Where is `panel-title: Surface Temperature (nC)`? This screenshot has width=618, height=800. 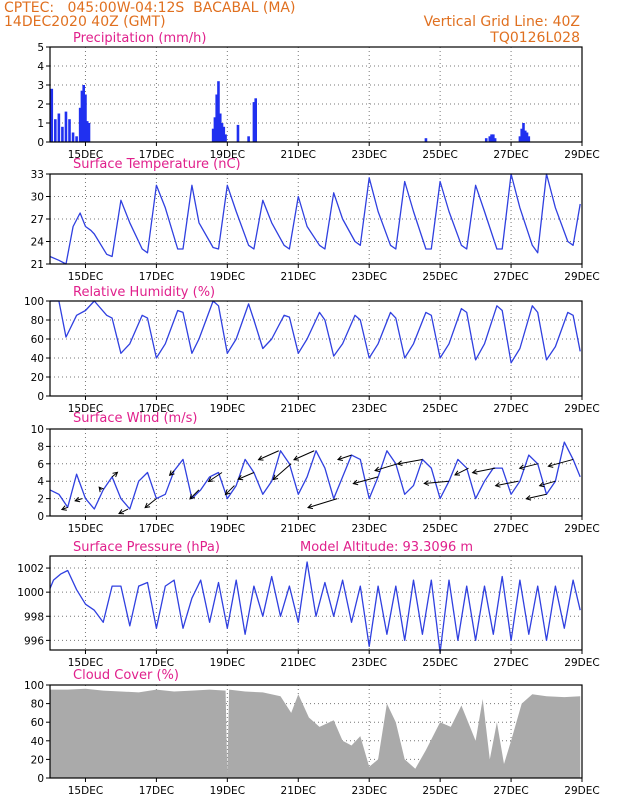 panel-title: Surface Temperature (nC) is located at coordinates (157, 164).